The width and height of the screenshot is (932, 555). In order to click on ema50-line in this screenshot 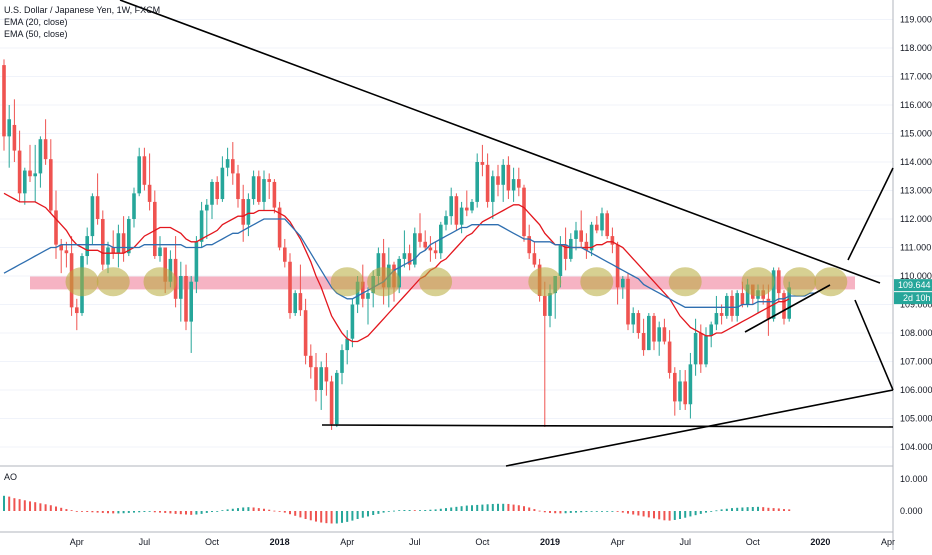, I will do `click(409, 263)`.